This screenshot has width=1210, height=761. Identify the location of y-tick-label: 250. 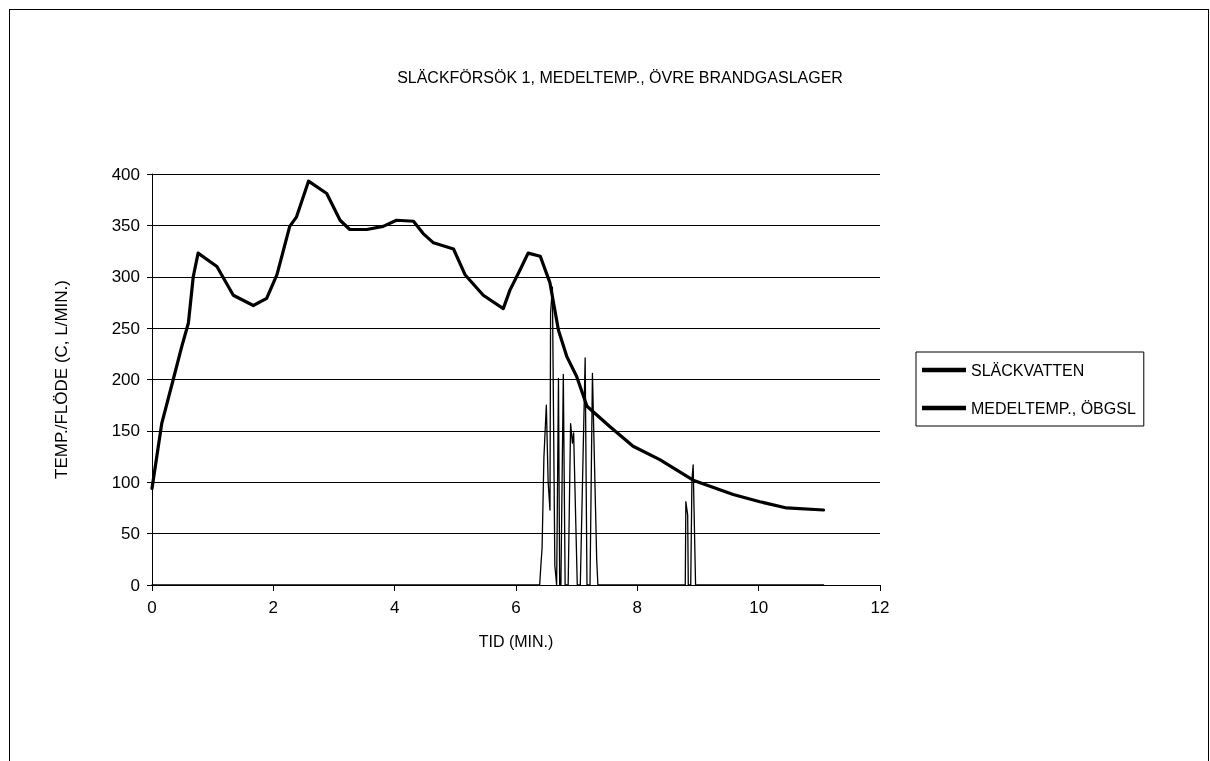
(125, 328).